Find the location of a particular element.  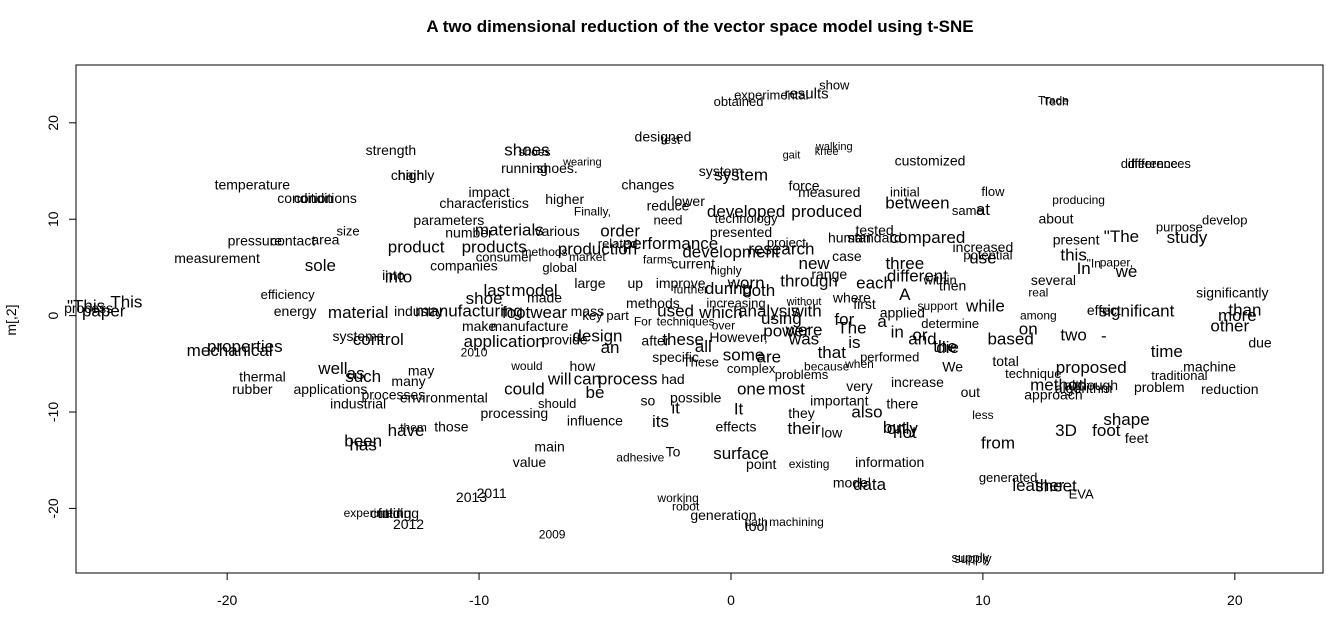

word-point: reduce is located at coordinates (668, 206).